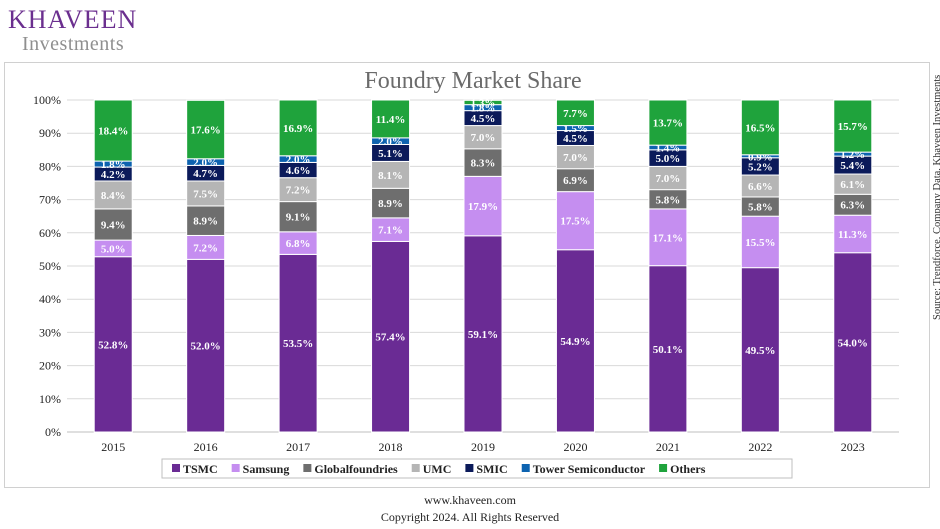 The image size is (940, 529). Describe the element at coordinates (307, 468) in the screenshot. I see `legend-swatch-globalfoundries` at that location.